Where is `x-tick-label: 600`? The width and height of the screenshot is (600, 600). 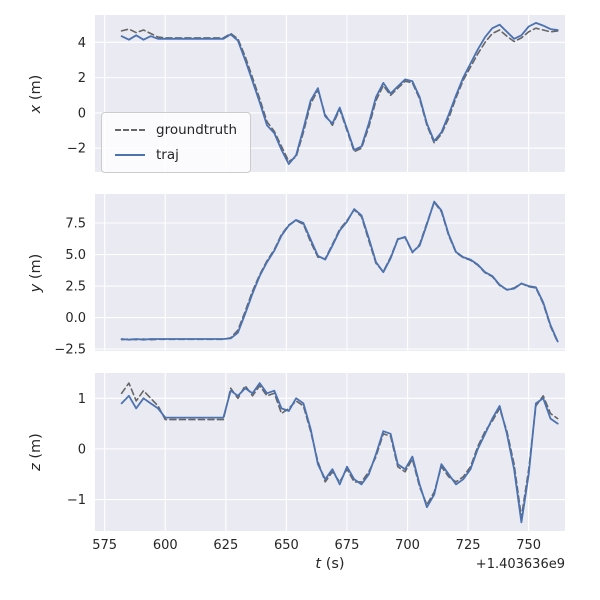
x-tick-label: 600 is located at coordinates (165, 545).